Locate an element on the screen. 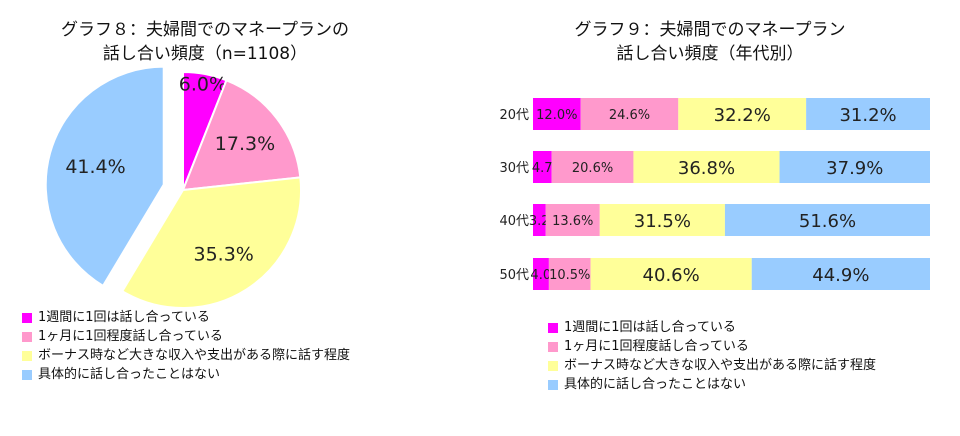  bar-label-none: 44.9% is located at coordinates (840, 275).